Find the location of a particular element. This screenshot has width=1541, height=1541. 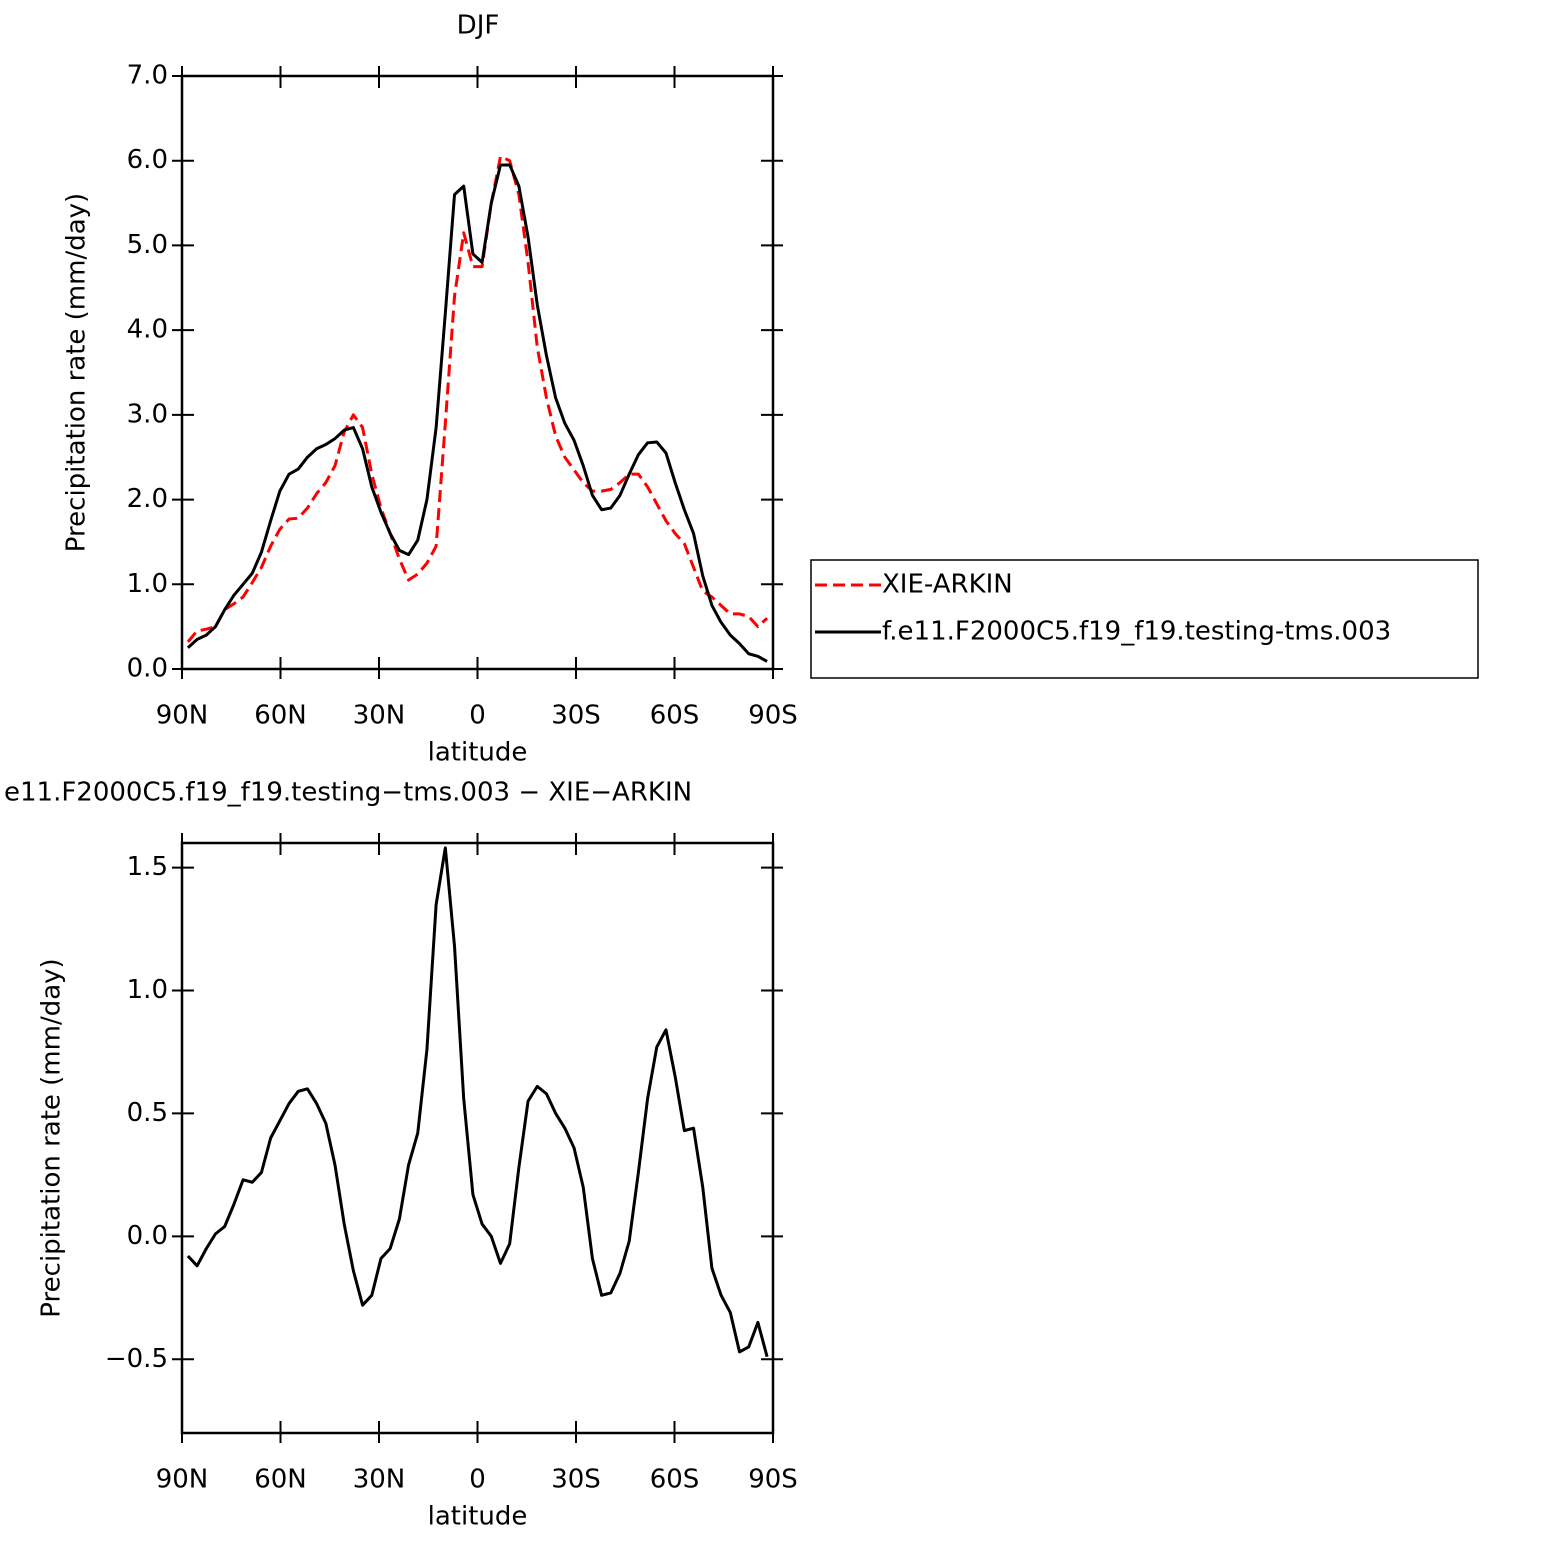

chart-title: DJF is located at coordinates (478, 26).